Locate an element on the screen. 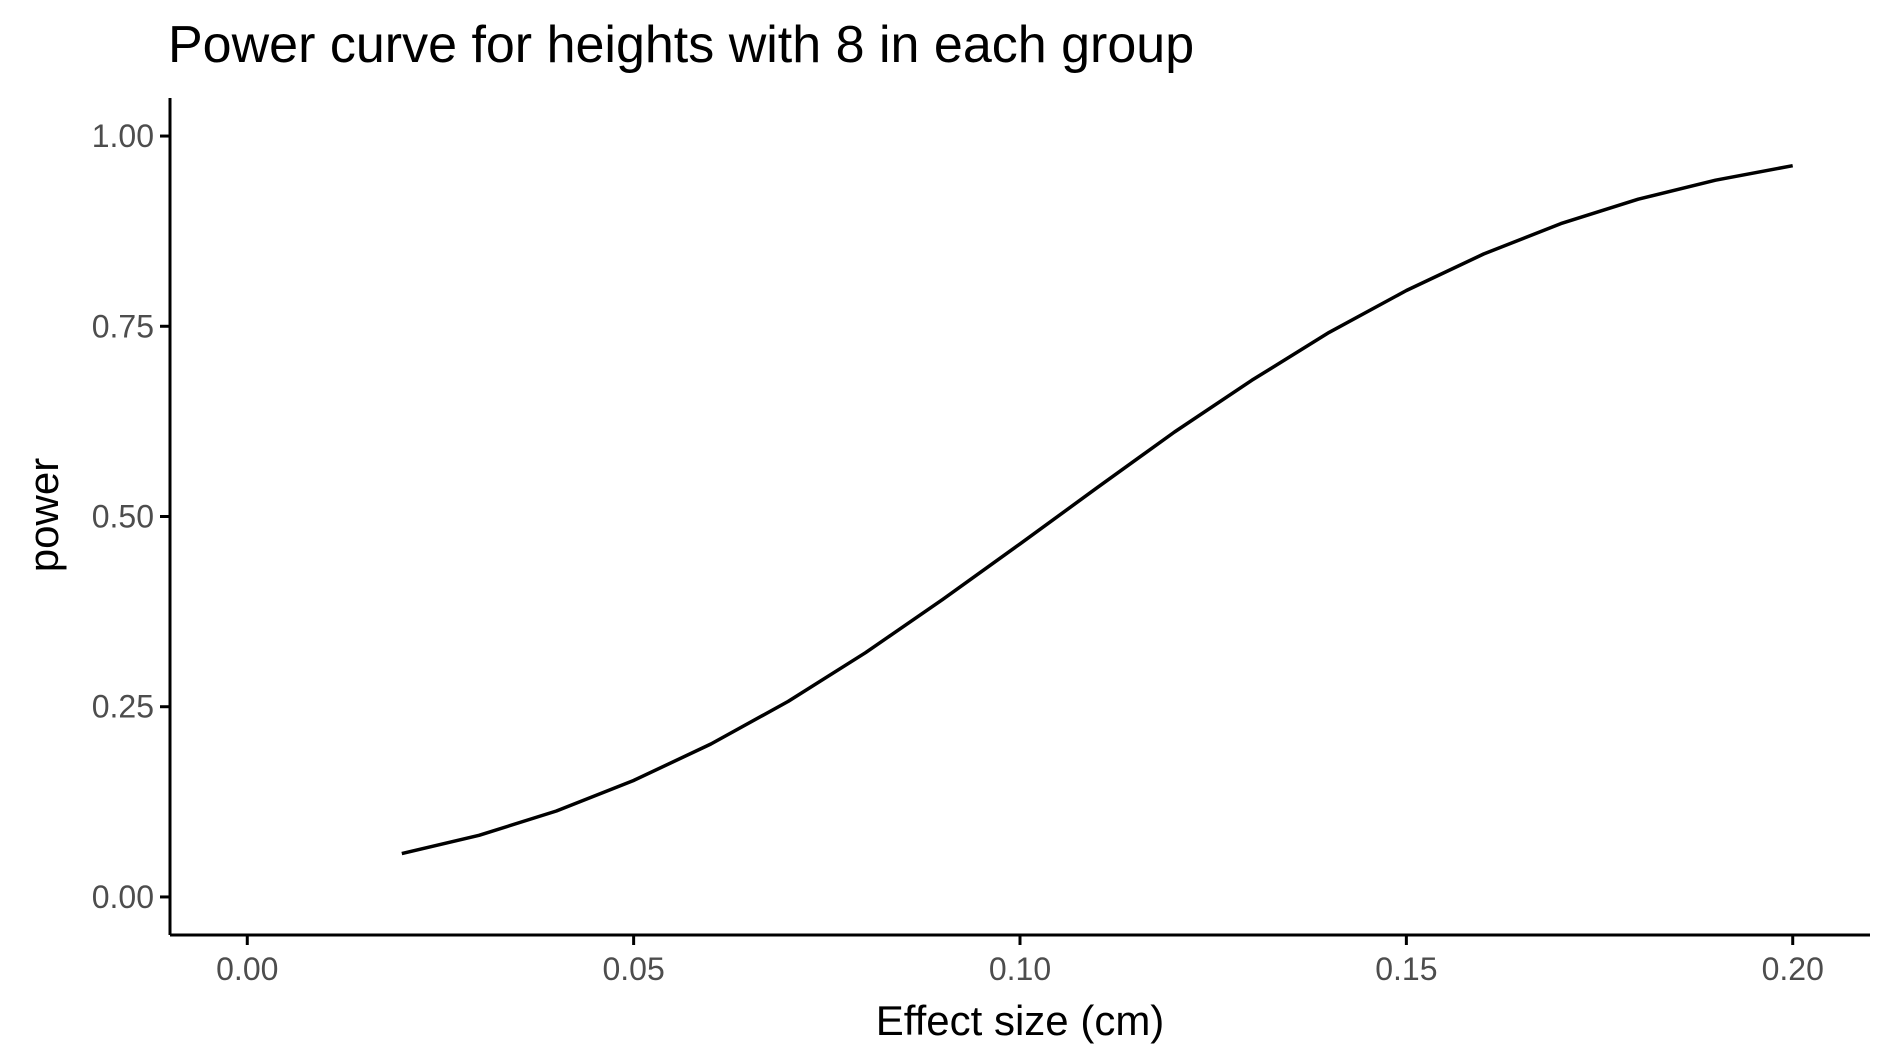 Image resolution: width=1889 pixels, height=1062 pixels. x-tick-label: 0.10 is located at coordinates (1020, 969).